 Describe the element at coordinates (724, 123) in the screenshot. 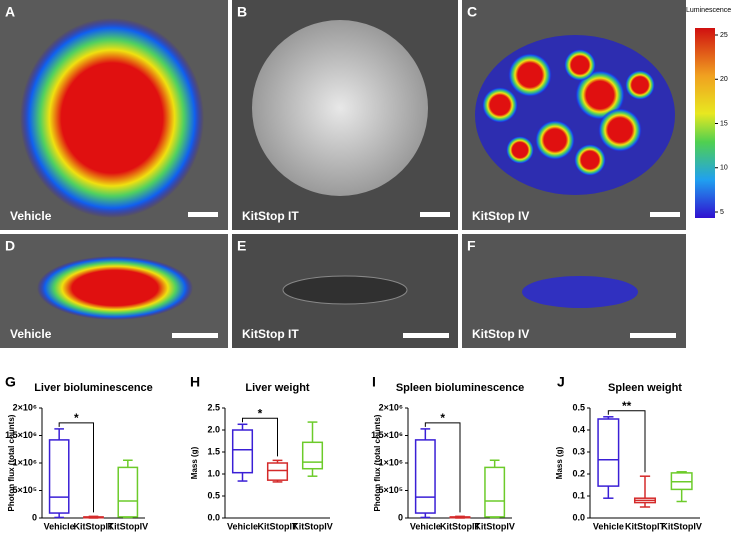

I see `colorbar-tick-label: 15` at that location.